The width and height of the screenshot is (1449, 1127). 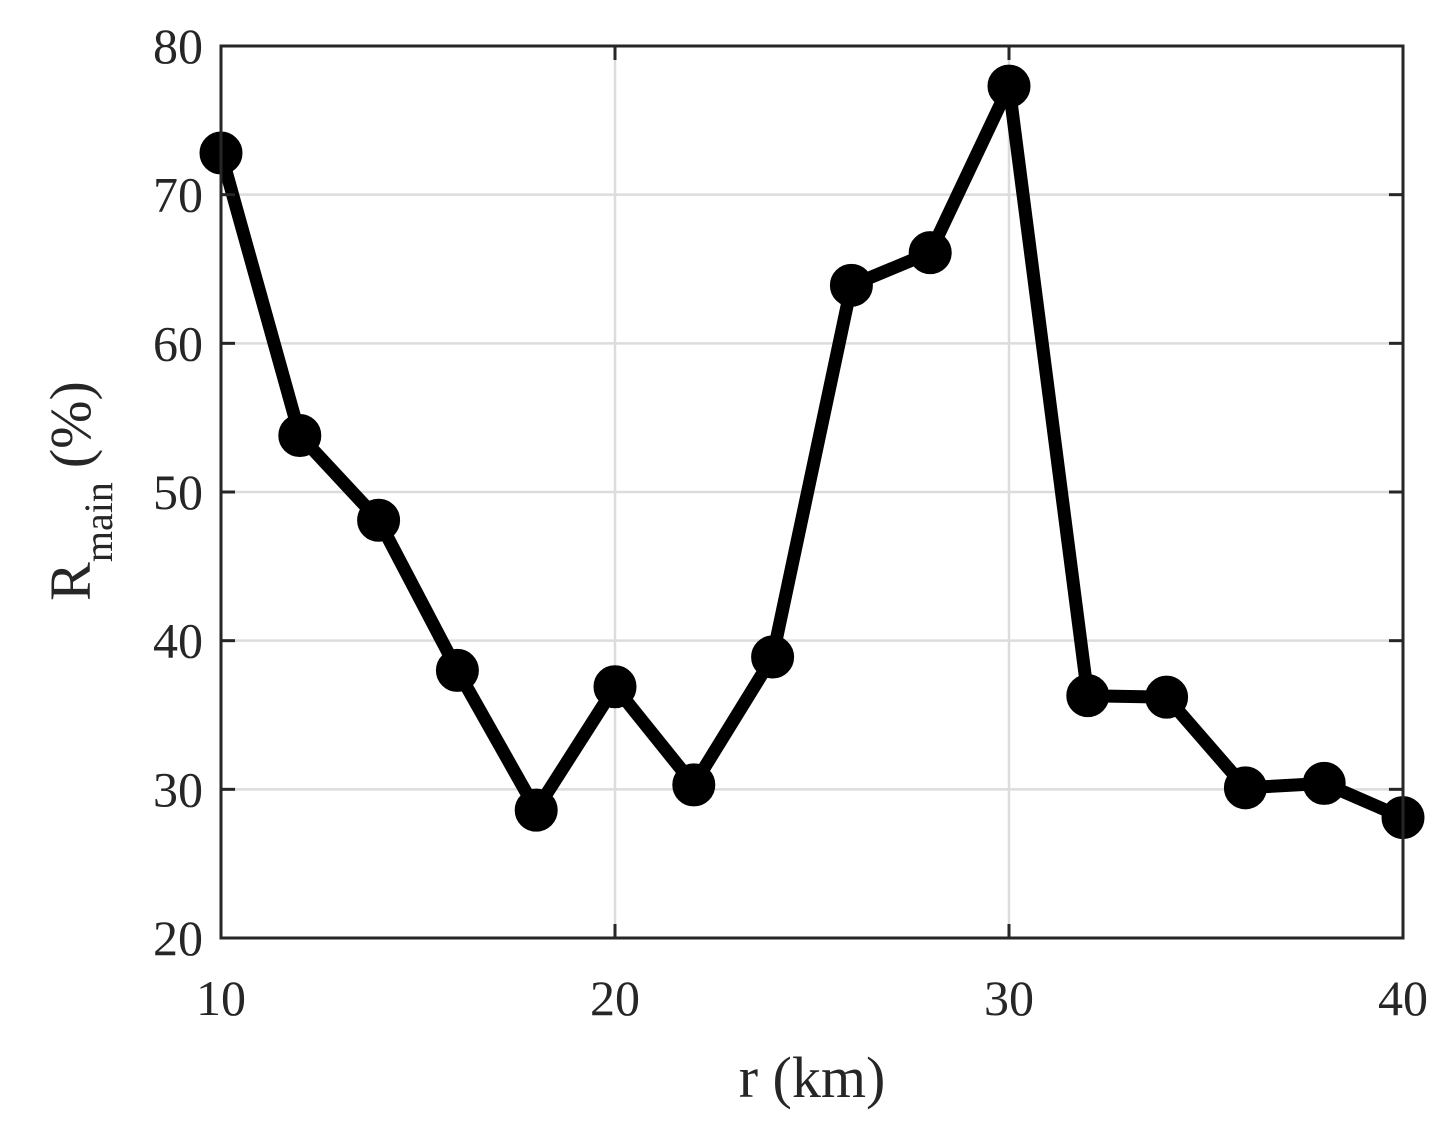 What do you see at coordinates (178, 938) in the screenshot?
I see `y-tick-label: 20` at bounding box center [178, 938].